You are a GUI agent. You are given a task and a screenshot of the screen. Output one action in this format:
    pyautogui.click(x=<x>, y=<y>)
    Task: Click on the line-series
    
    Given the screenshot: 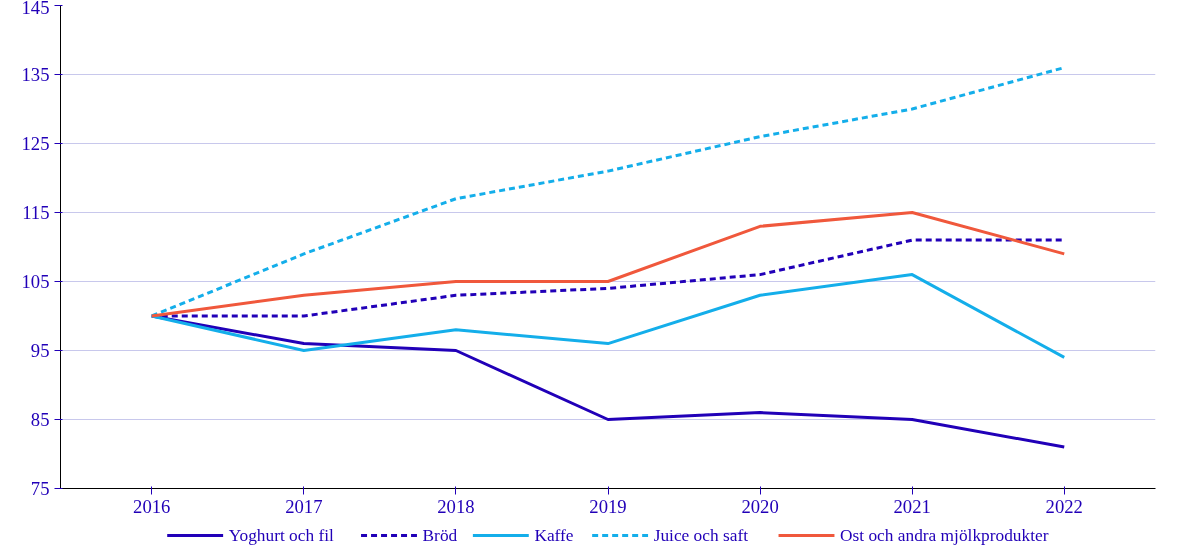 What is the action you would take?
    pyautogui.click(x=608, y=264)
    